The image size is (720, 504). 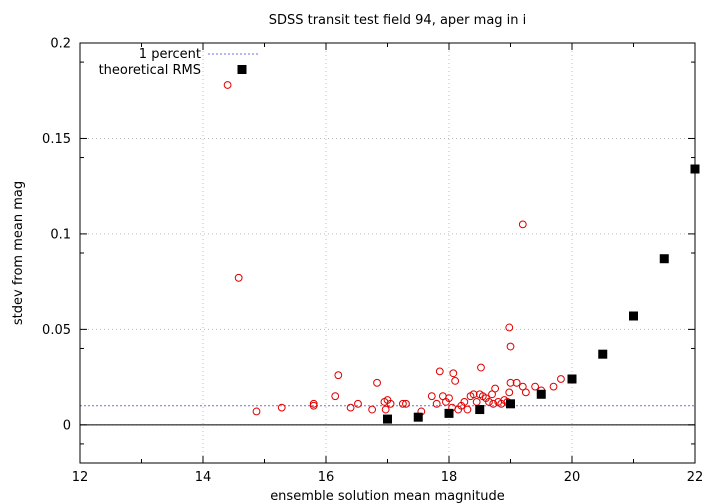 I want to click on y-tick-label: 0.1, so click(x=60, y=234).